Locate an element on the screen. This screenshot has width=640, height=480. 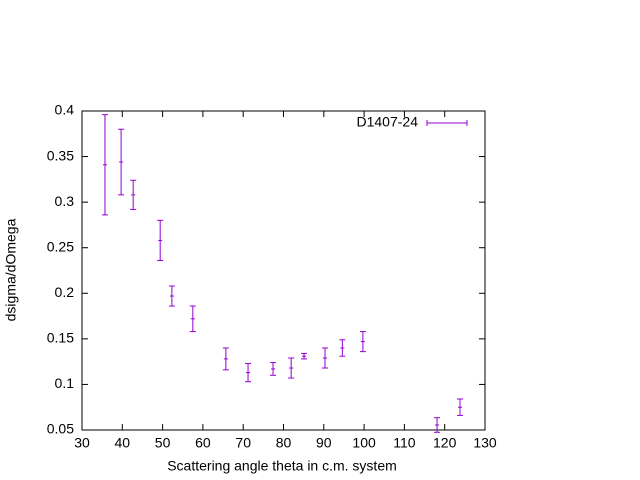
y-tick-label: 0.15 is located at coordinates (60, 338).